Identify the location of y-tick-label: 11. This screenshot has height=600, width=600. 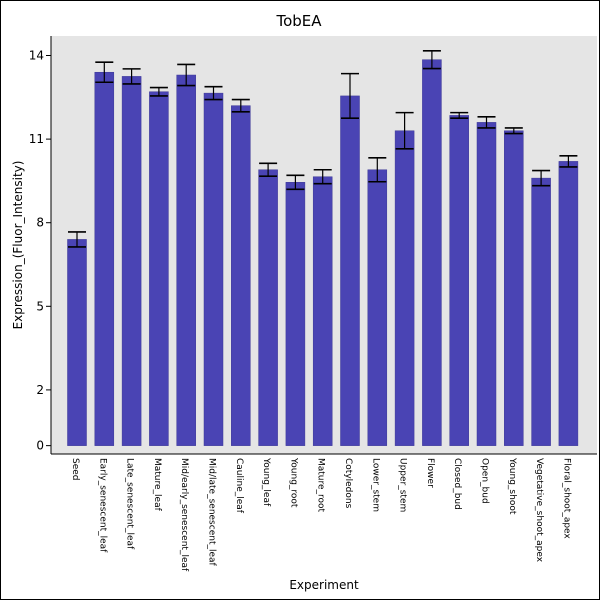
(36, 139).